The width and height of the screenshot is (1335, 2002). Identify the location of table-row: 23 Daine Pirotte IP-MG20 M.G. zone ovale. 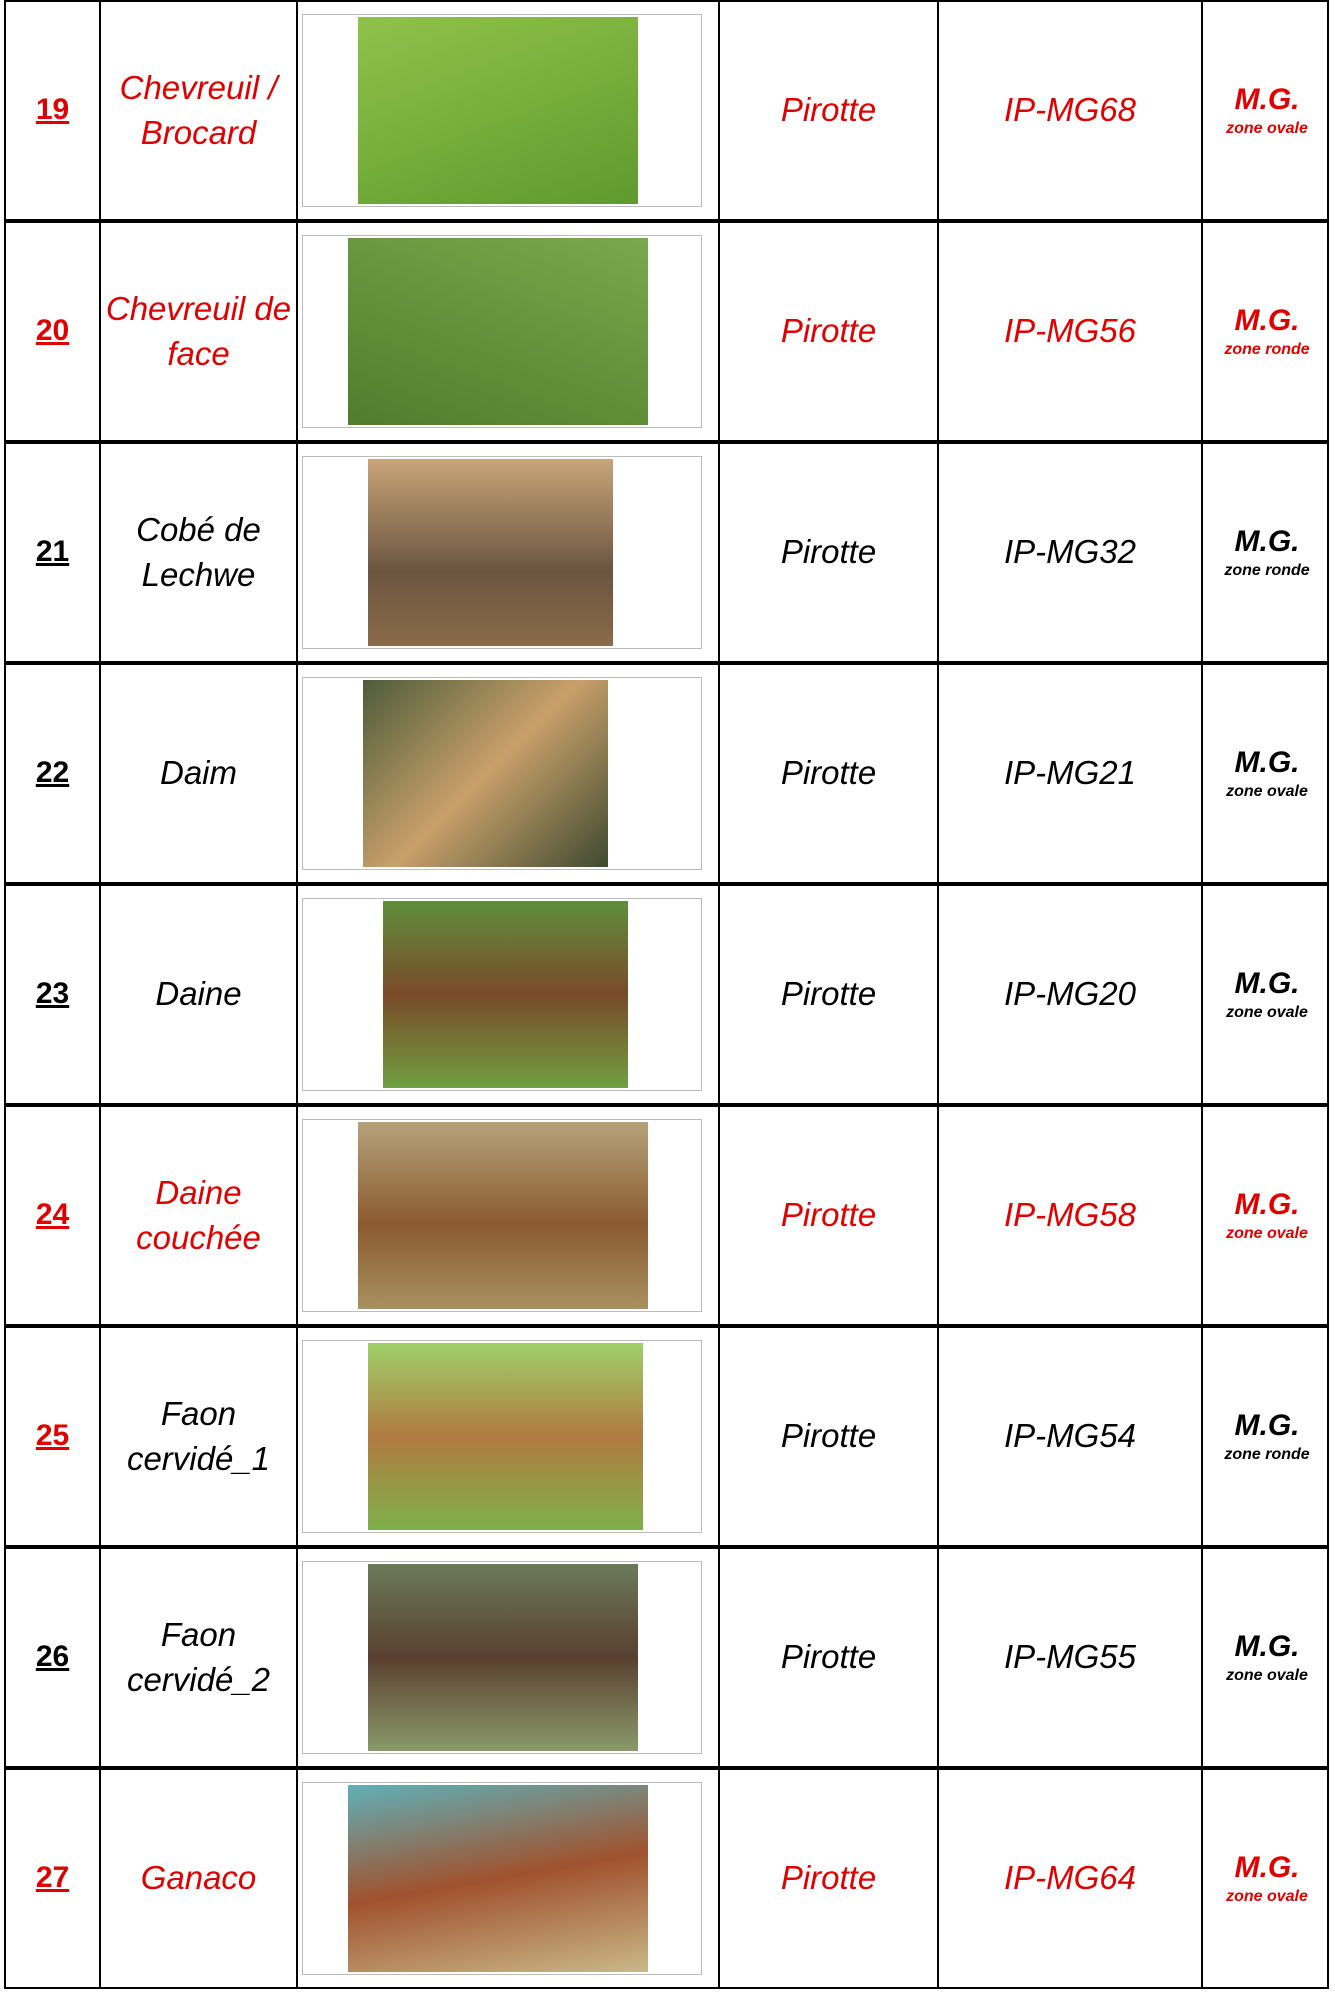
(666, 994).